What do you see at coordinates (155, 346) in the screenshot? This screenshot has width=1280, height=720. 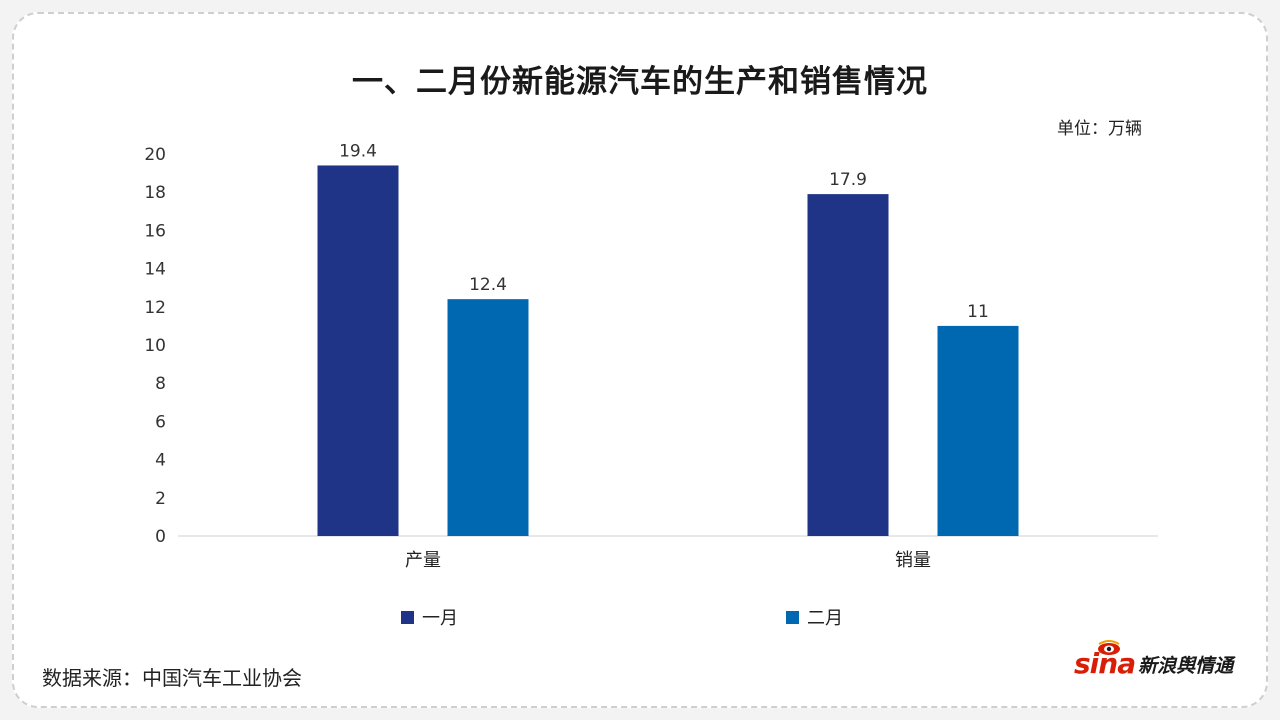 I see `y-tick-label: 10` at bounding box center [155, 346].